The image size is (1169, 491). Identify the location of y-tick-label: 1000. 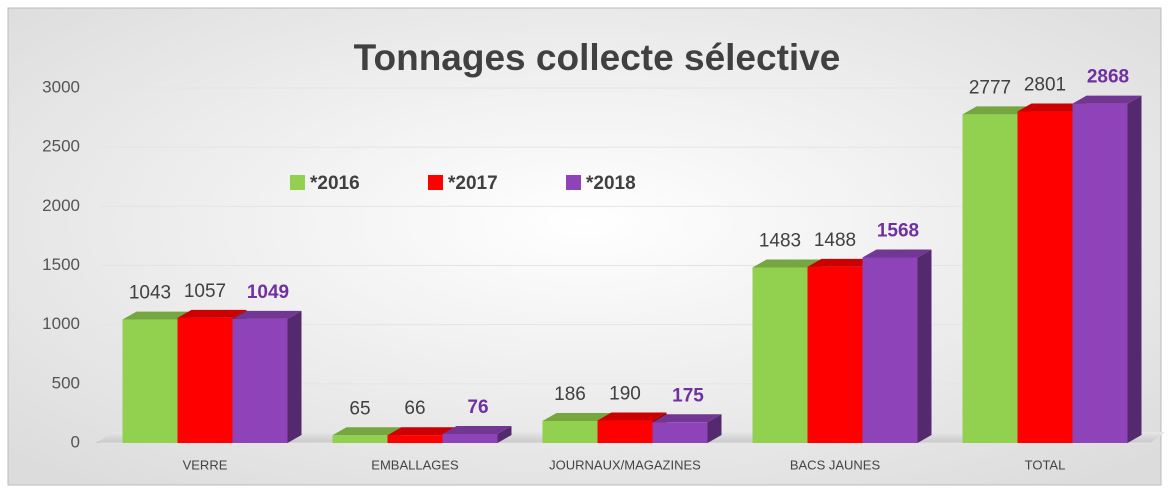
(61, 323).